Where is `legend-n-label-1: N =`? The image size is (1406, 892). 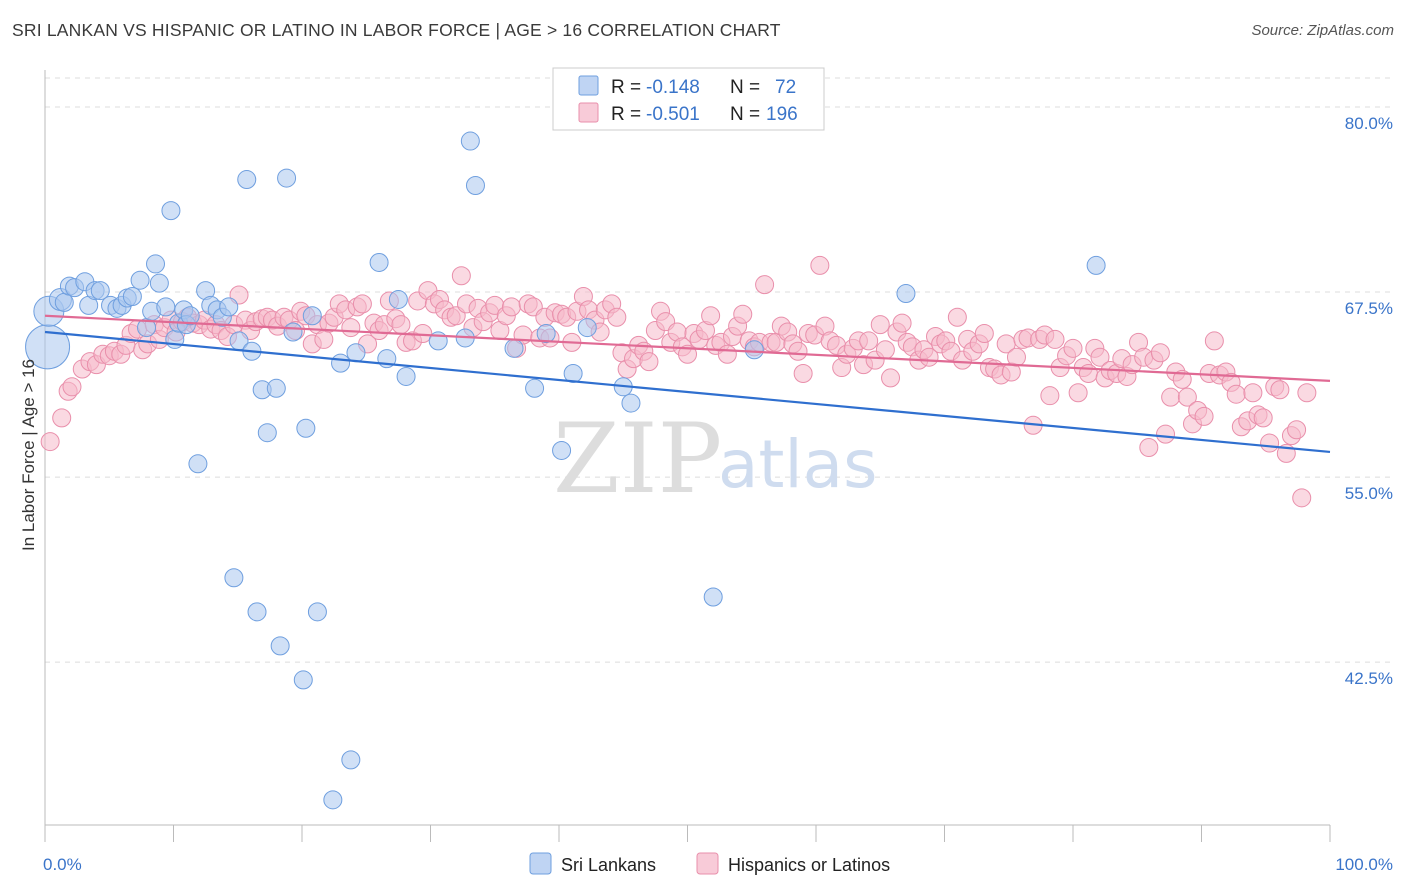
legend-n-label-1: N = is located at coordinates (745, 114).